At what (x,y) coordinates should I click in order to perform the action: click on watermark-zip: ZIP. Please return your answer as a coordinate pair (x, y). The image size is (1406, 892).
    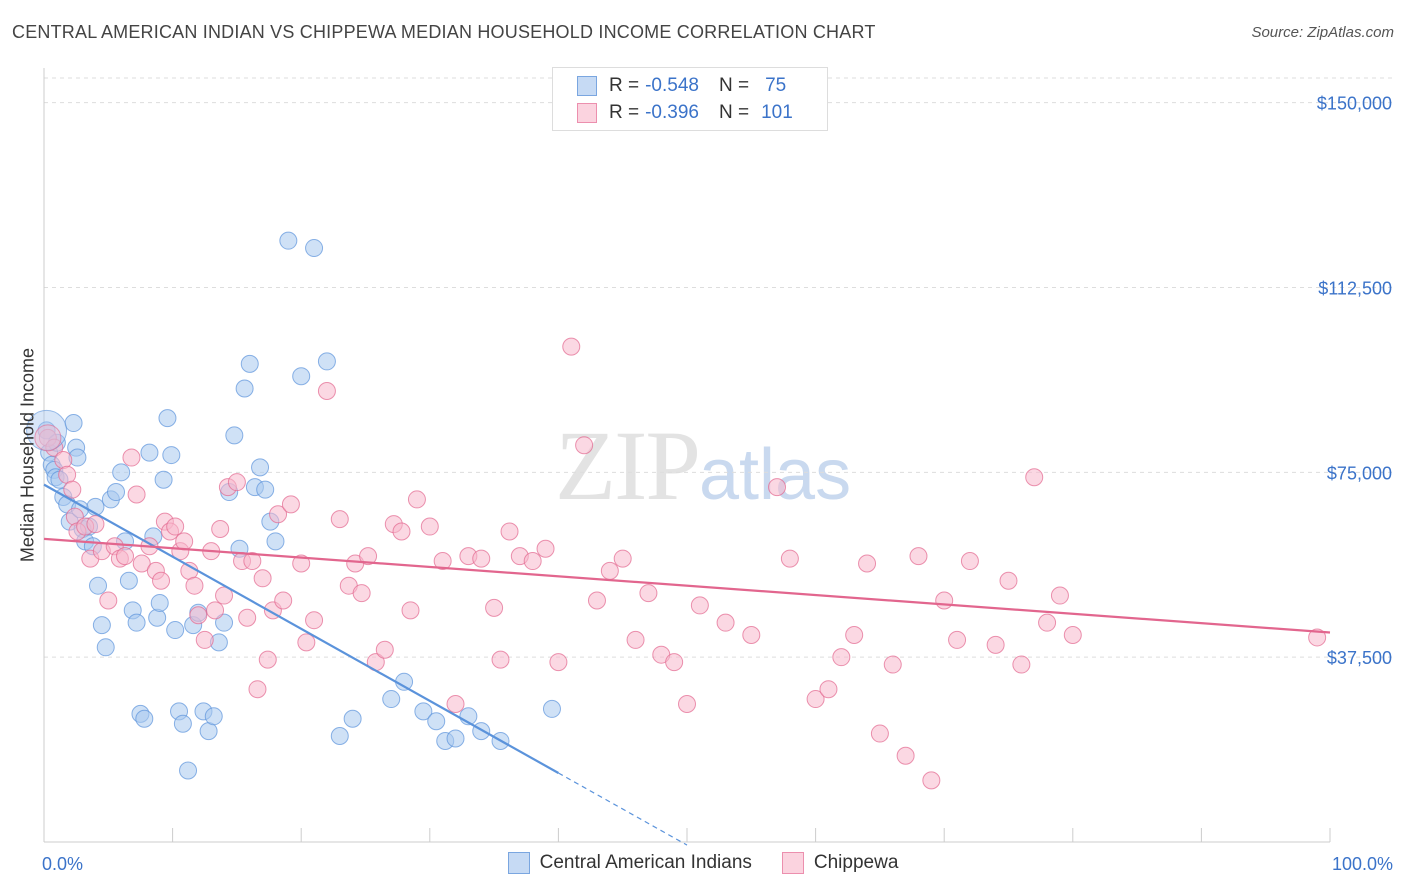
    Looking at the image, I should click on (628, 465).